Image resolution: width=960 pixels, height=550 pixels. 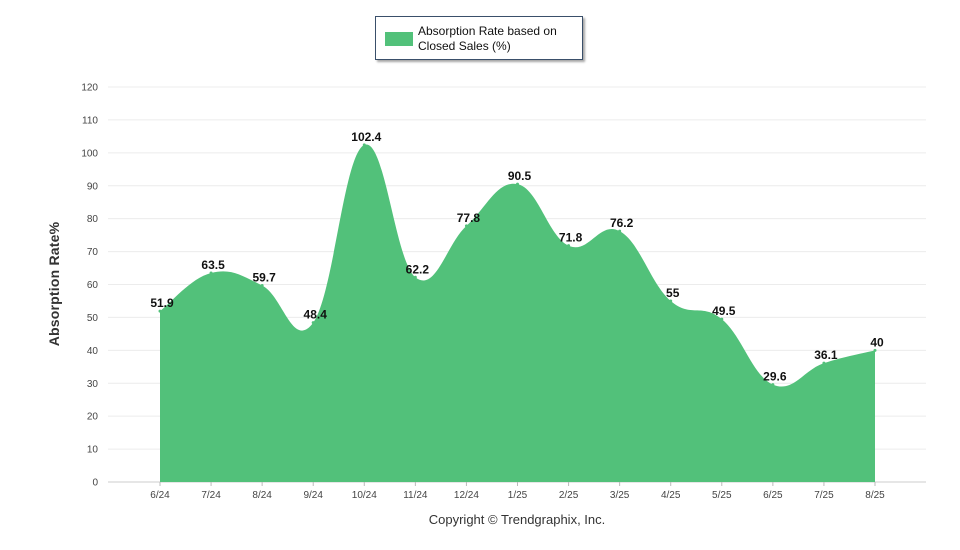 What do you see at coordinates (518, 495) in the screenshot?
I see `x-tick-label: 1/25` at bounding box center [518, 495].